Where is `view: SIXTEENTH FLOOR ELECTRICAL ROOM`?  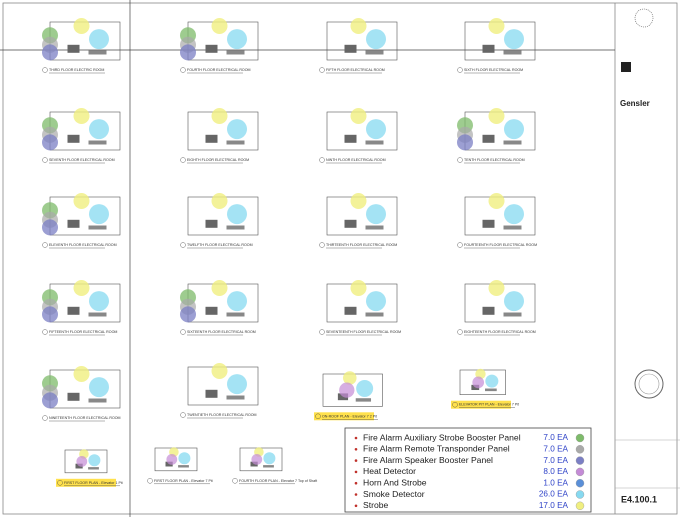
view: SIXTEENTH FLOOR ELECTRICAL ROOM is located at coordinates (219, 308).